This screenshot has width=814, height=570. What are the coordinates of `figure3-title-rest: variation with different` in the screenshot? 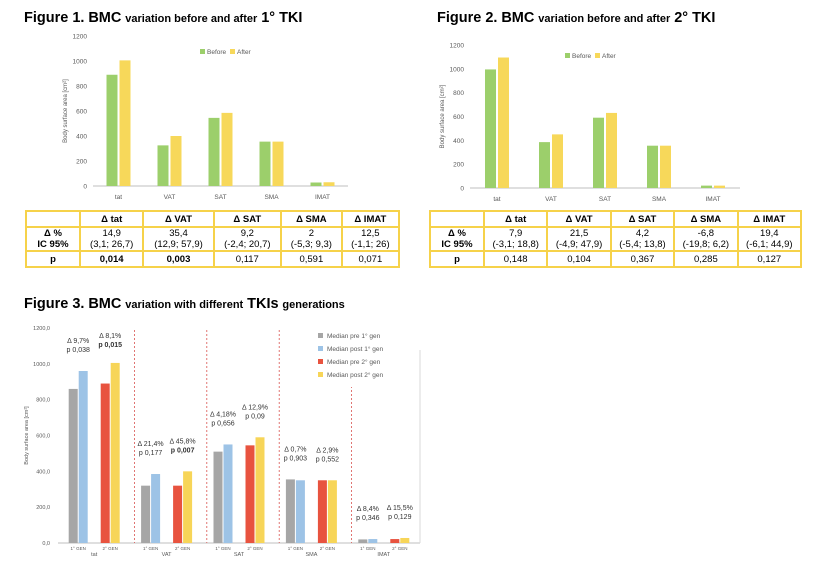 It's located at (184, 305).